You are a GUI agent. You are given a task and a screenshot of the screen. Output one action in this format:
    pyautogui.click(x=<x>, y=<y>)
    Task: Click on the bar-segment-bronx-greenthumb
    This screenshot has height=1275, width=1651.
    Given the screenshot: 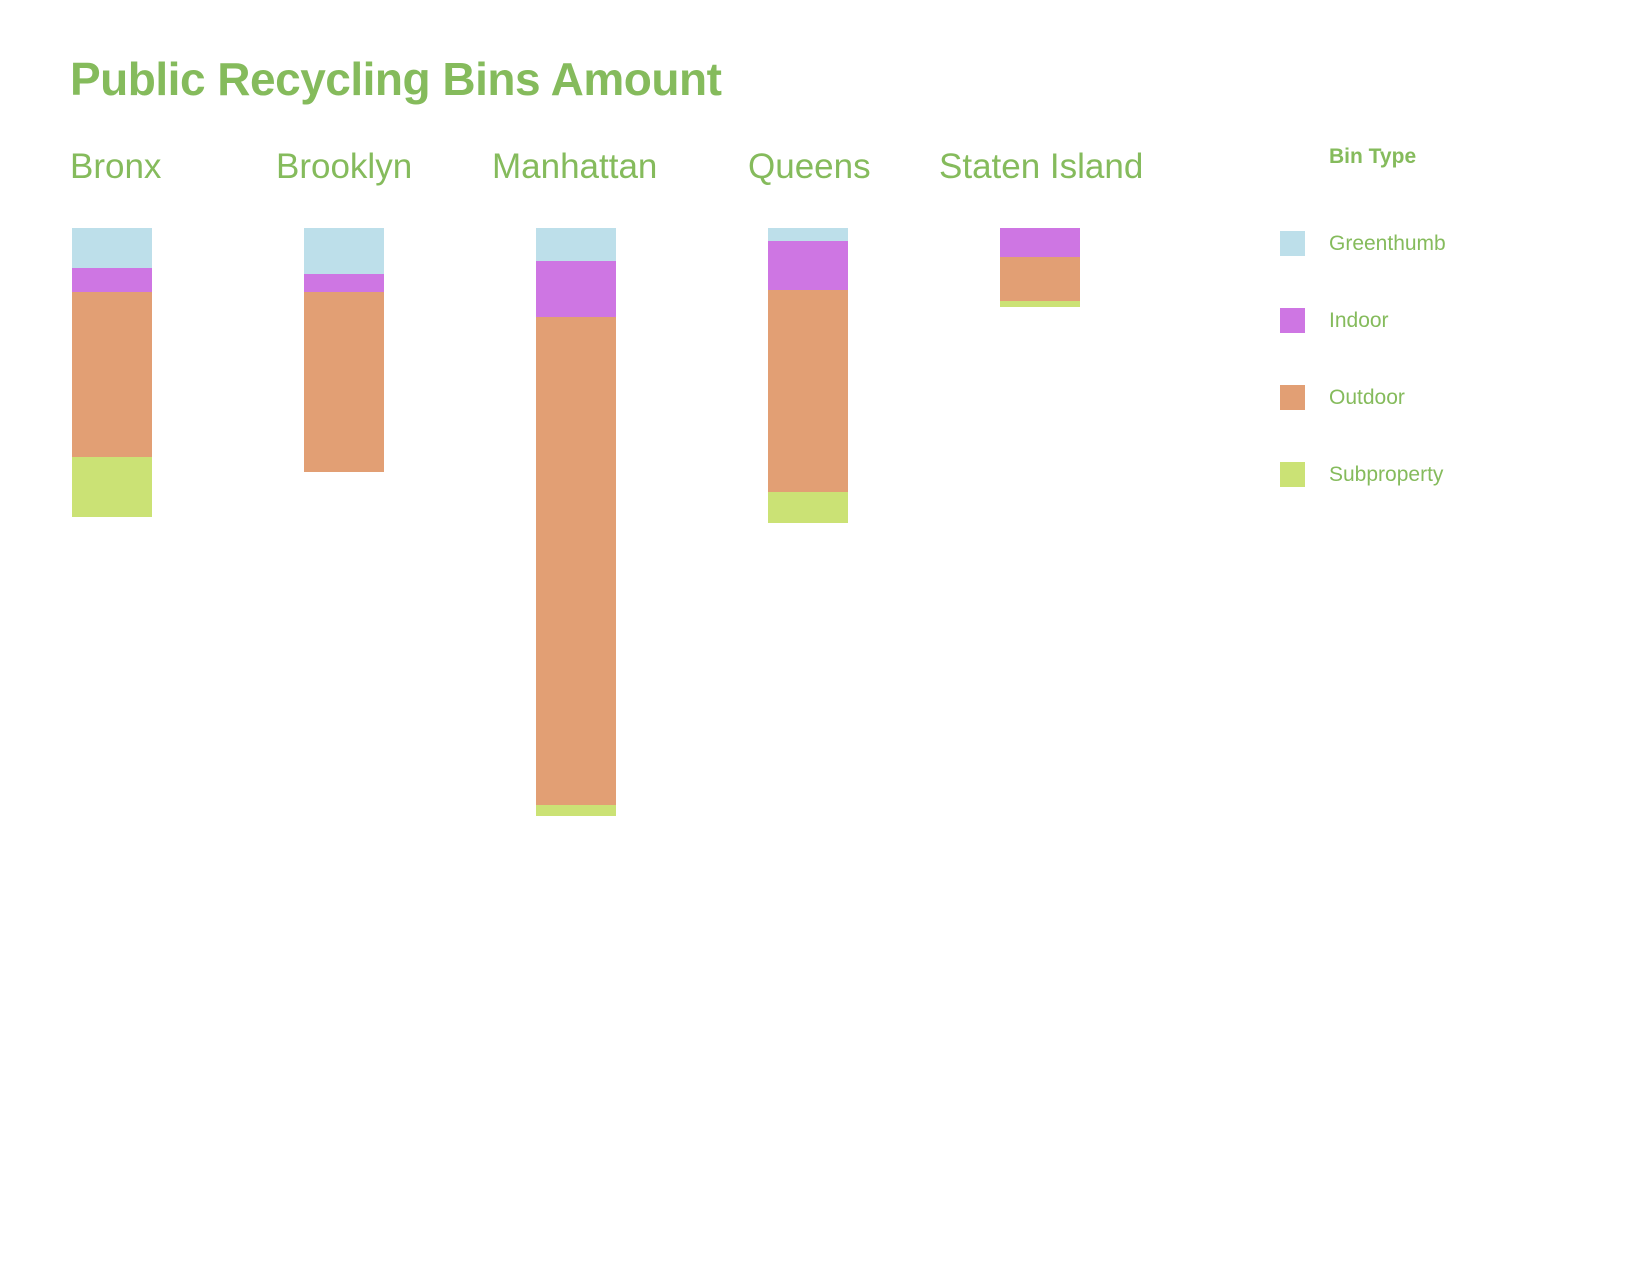 What is the action you would take?
    pyautogui.click(x=112, y=248)
    